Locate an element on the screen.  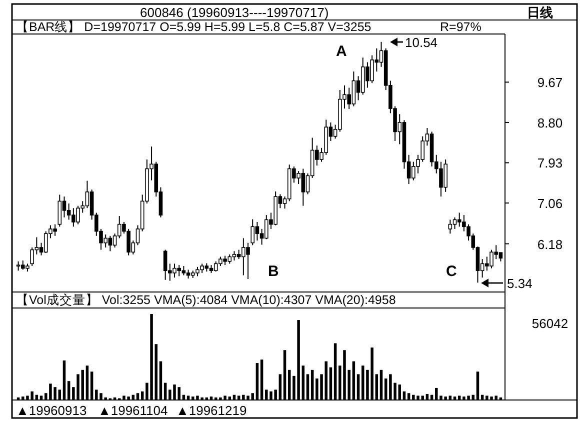
y-tick-label: 7.06 is located at coordinates (550, 204).